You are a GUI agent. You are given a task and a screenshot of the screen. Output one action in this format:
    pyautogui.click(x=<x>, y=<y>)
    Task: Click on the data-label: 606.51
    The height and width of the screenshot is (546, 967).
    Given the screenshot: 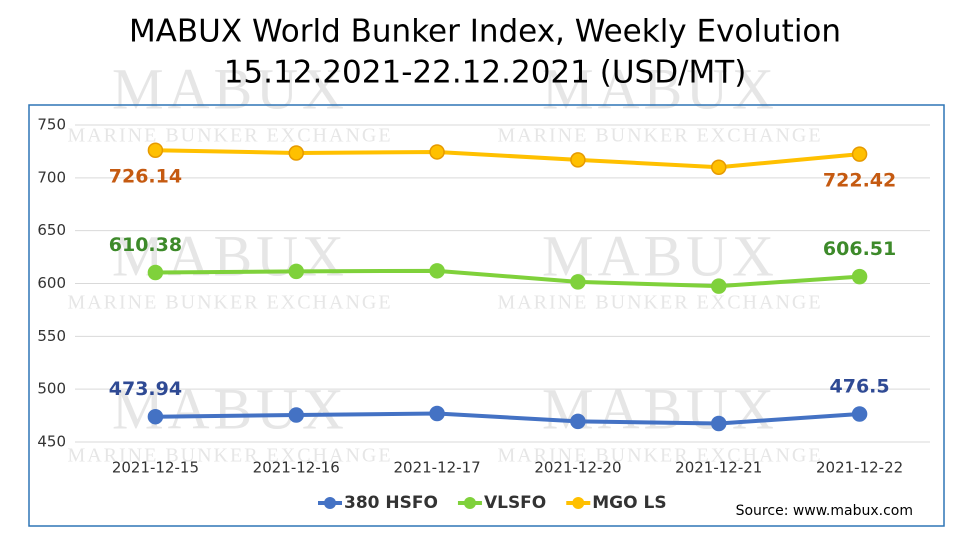 What is the action you would take?
    pyautogui.click(x=859, y=249)
    